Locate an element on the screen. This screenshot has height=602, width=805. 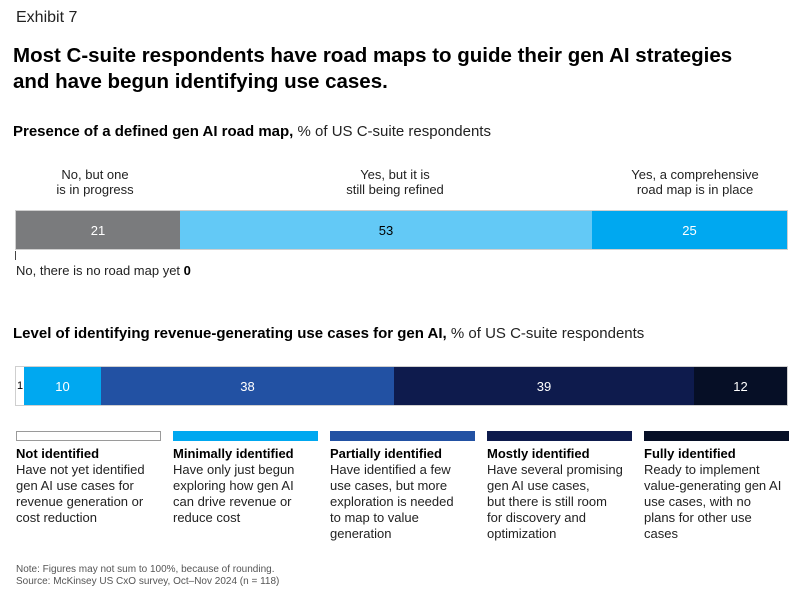
legend-description-line: Have only just begun is located at coordinates (234, 469).